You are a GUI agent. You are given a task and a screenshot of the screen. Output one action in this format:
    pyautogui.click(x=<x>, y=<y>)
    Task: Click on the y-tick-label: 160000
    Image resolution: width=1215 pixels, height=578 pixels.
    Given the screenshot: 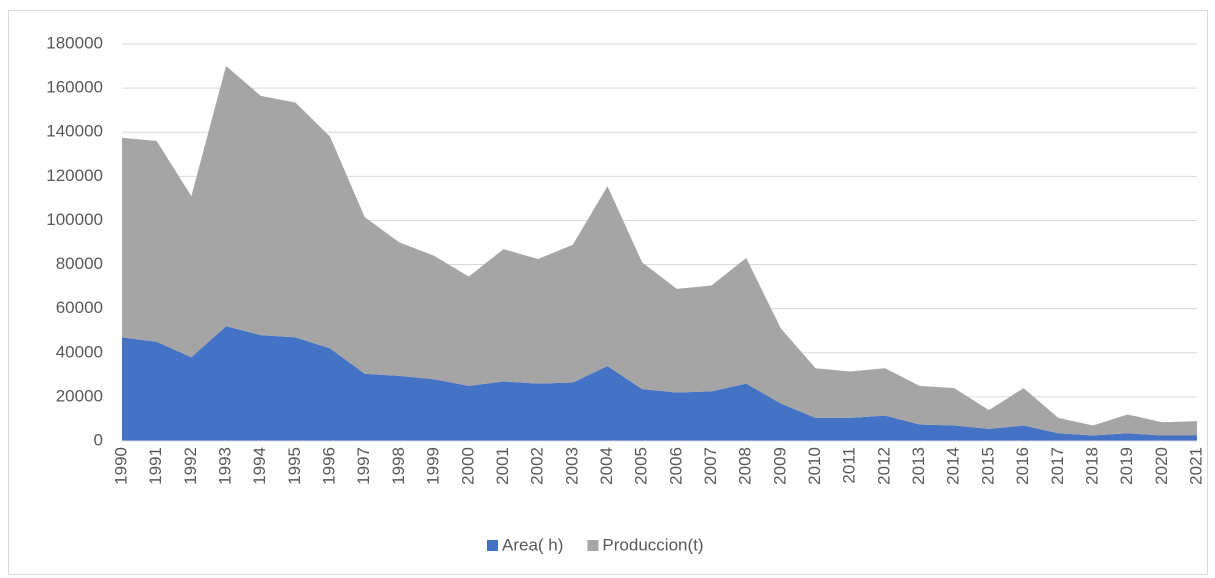 What is the action you would take?
    pyautogui.click(x=74, y=87)
    